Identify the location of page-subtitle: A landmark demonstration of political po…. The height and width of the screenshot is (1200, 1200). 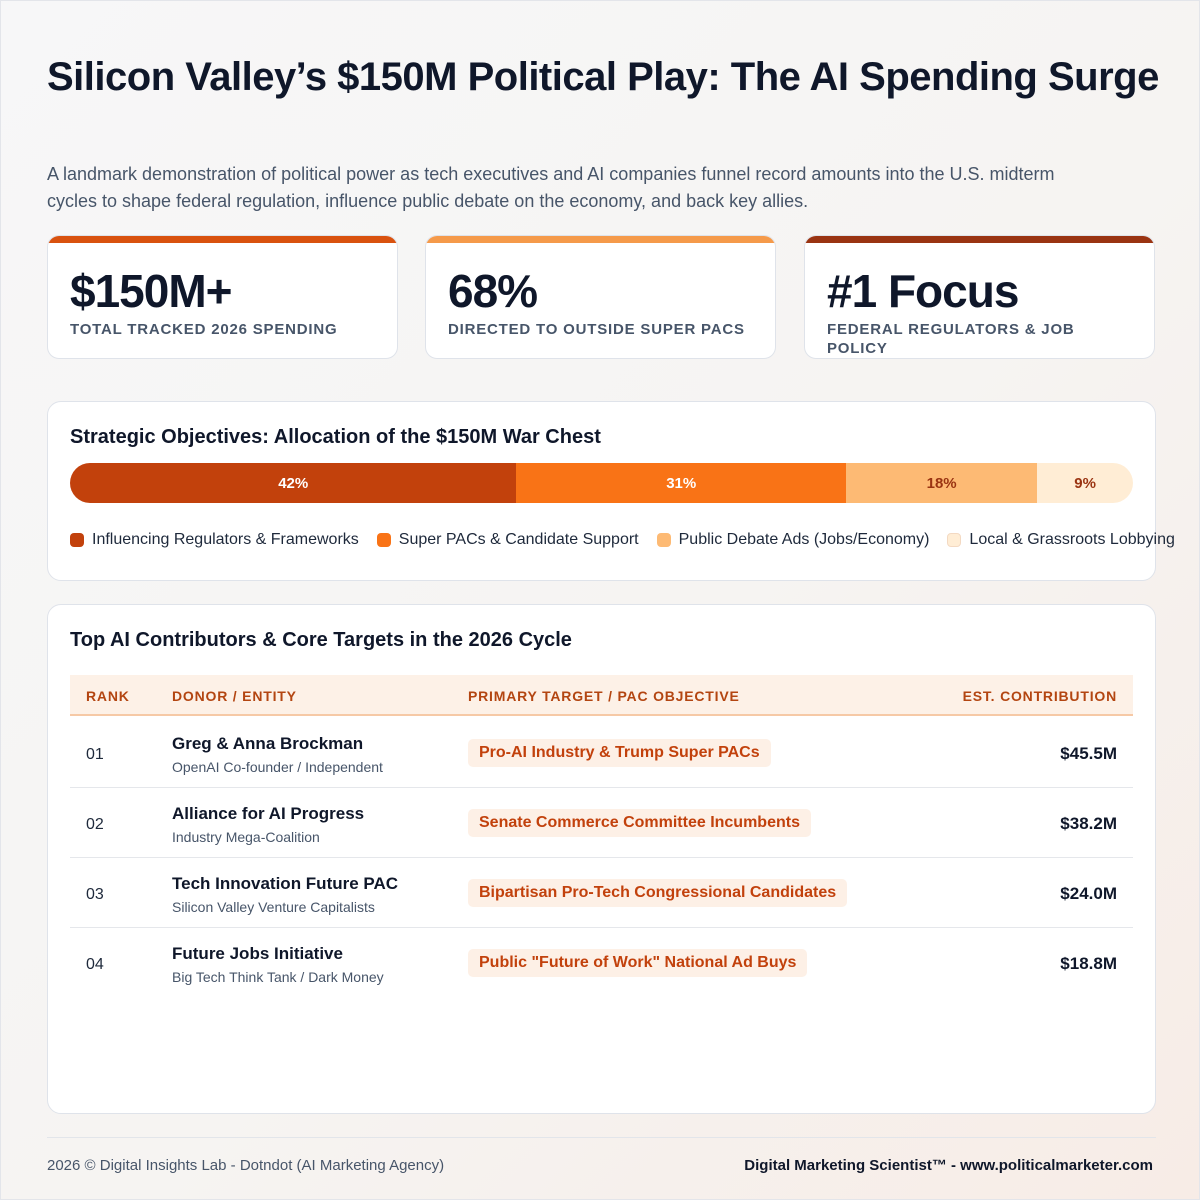
(551, 187).